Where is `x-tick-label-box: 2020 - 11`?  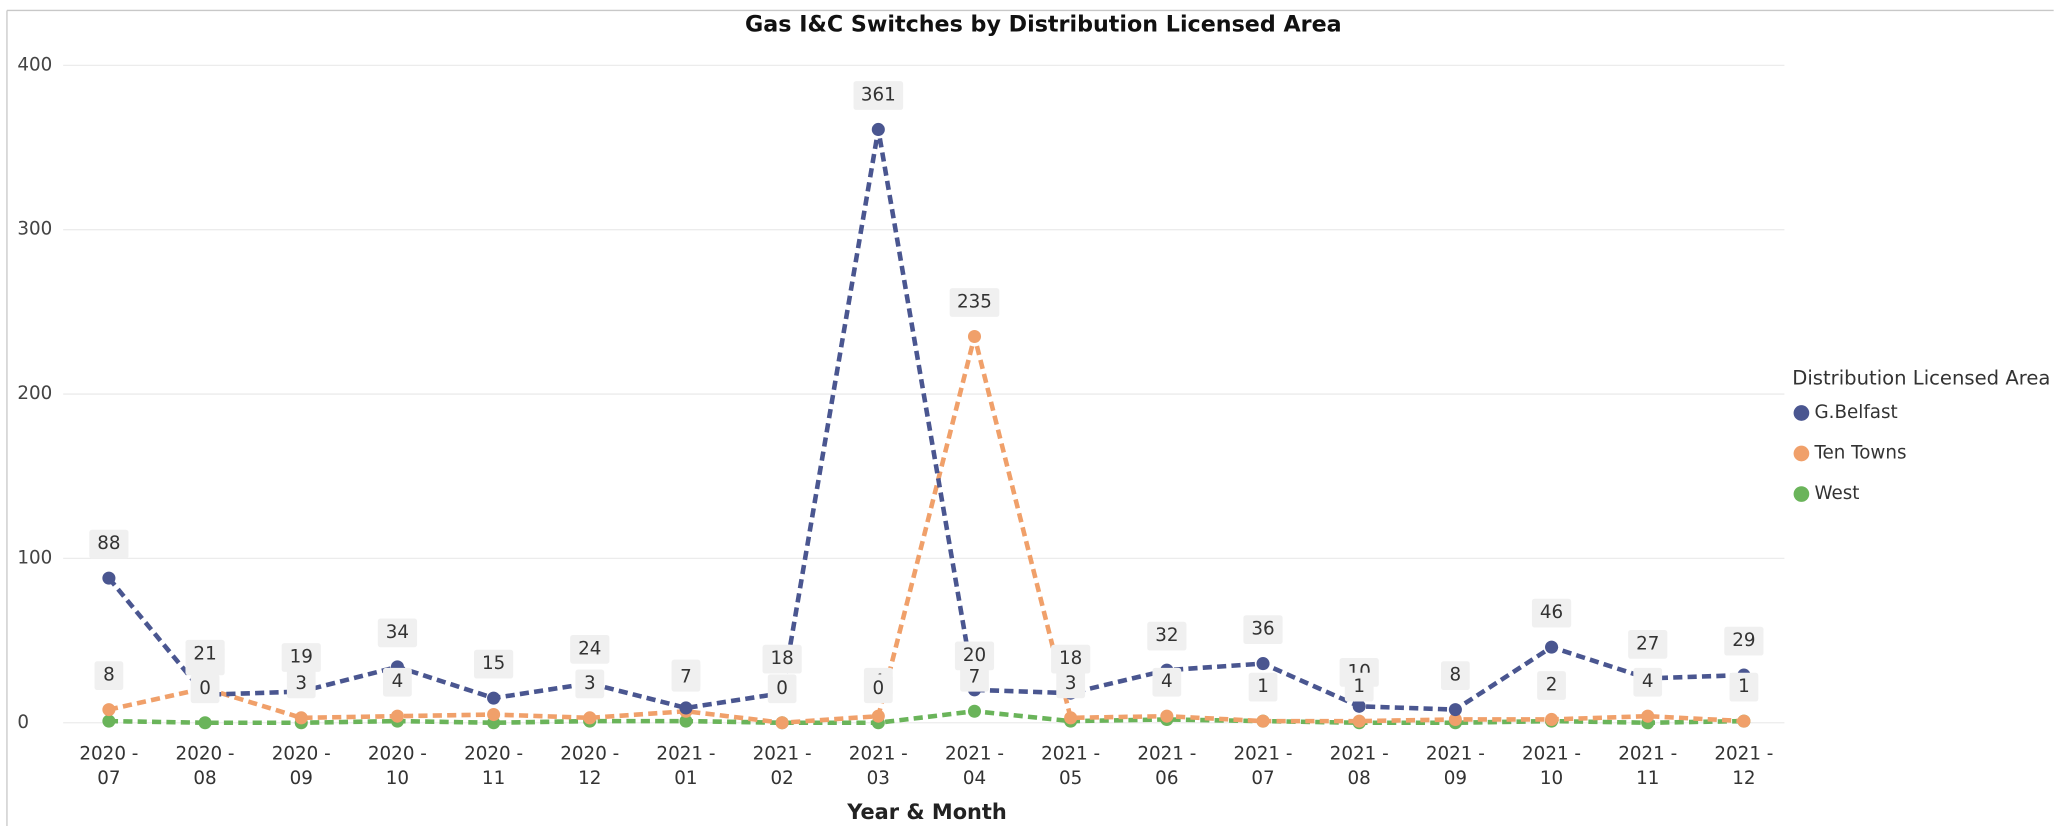 x-tick-label-box: 2020 - 11 is located at coordinates (494, 766).